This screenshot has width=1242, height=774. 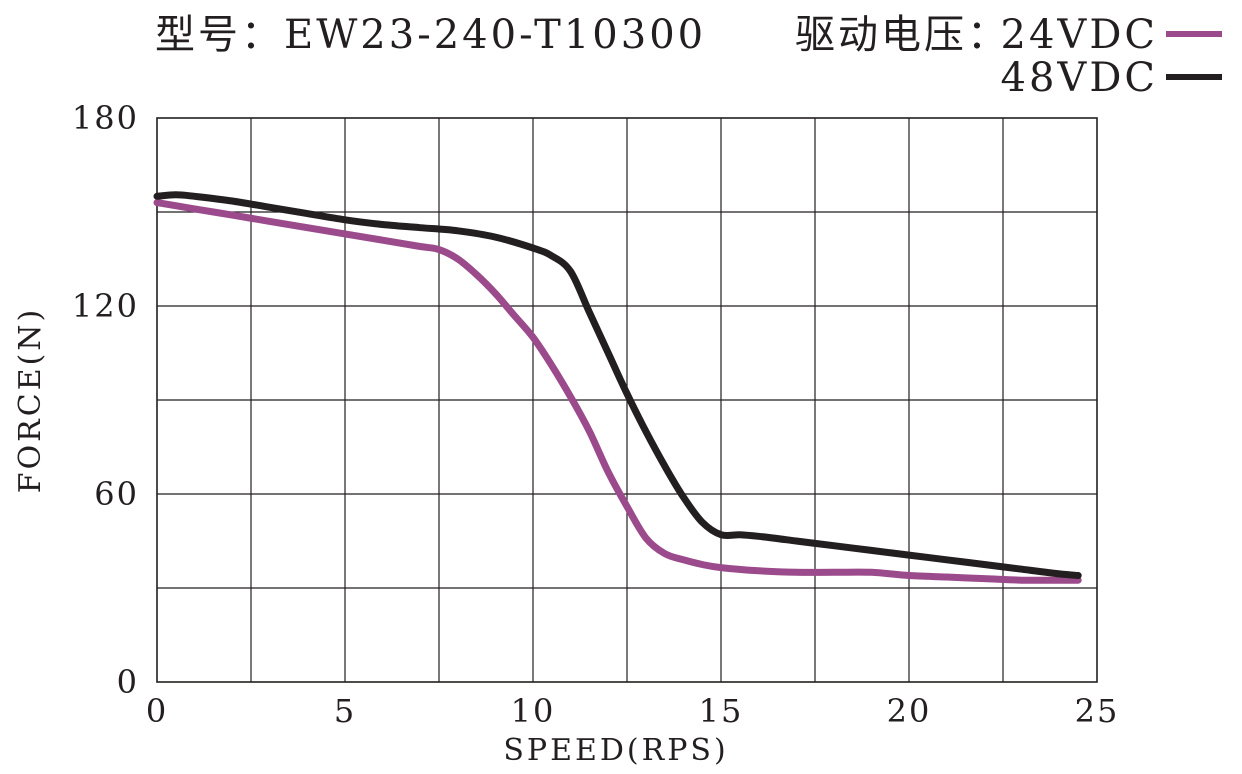 I want to click on x-tick-label: 0, so click(x=157, y=711).